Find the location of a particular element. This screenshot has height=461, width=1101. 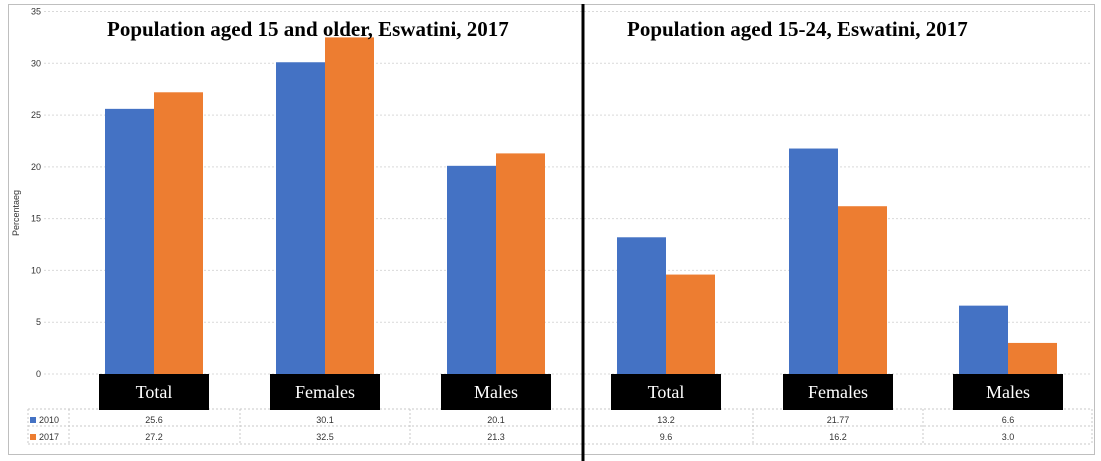

table-cell-right-2010-total: 13.2 is located at coordinates (666, 420).